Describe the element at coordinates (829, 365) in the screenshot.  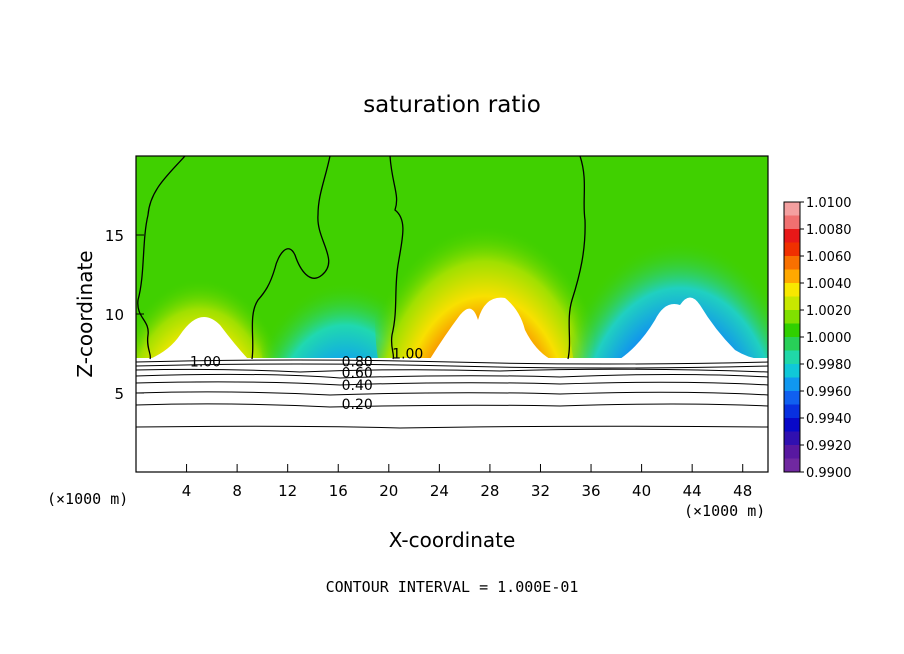
I see `colorbar-label: 0.9980` at that location.